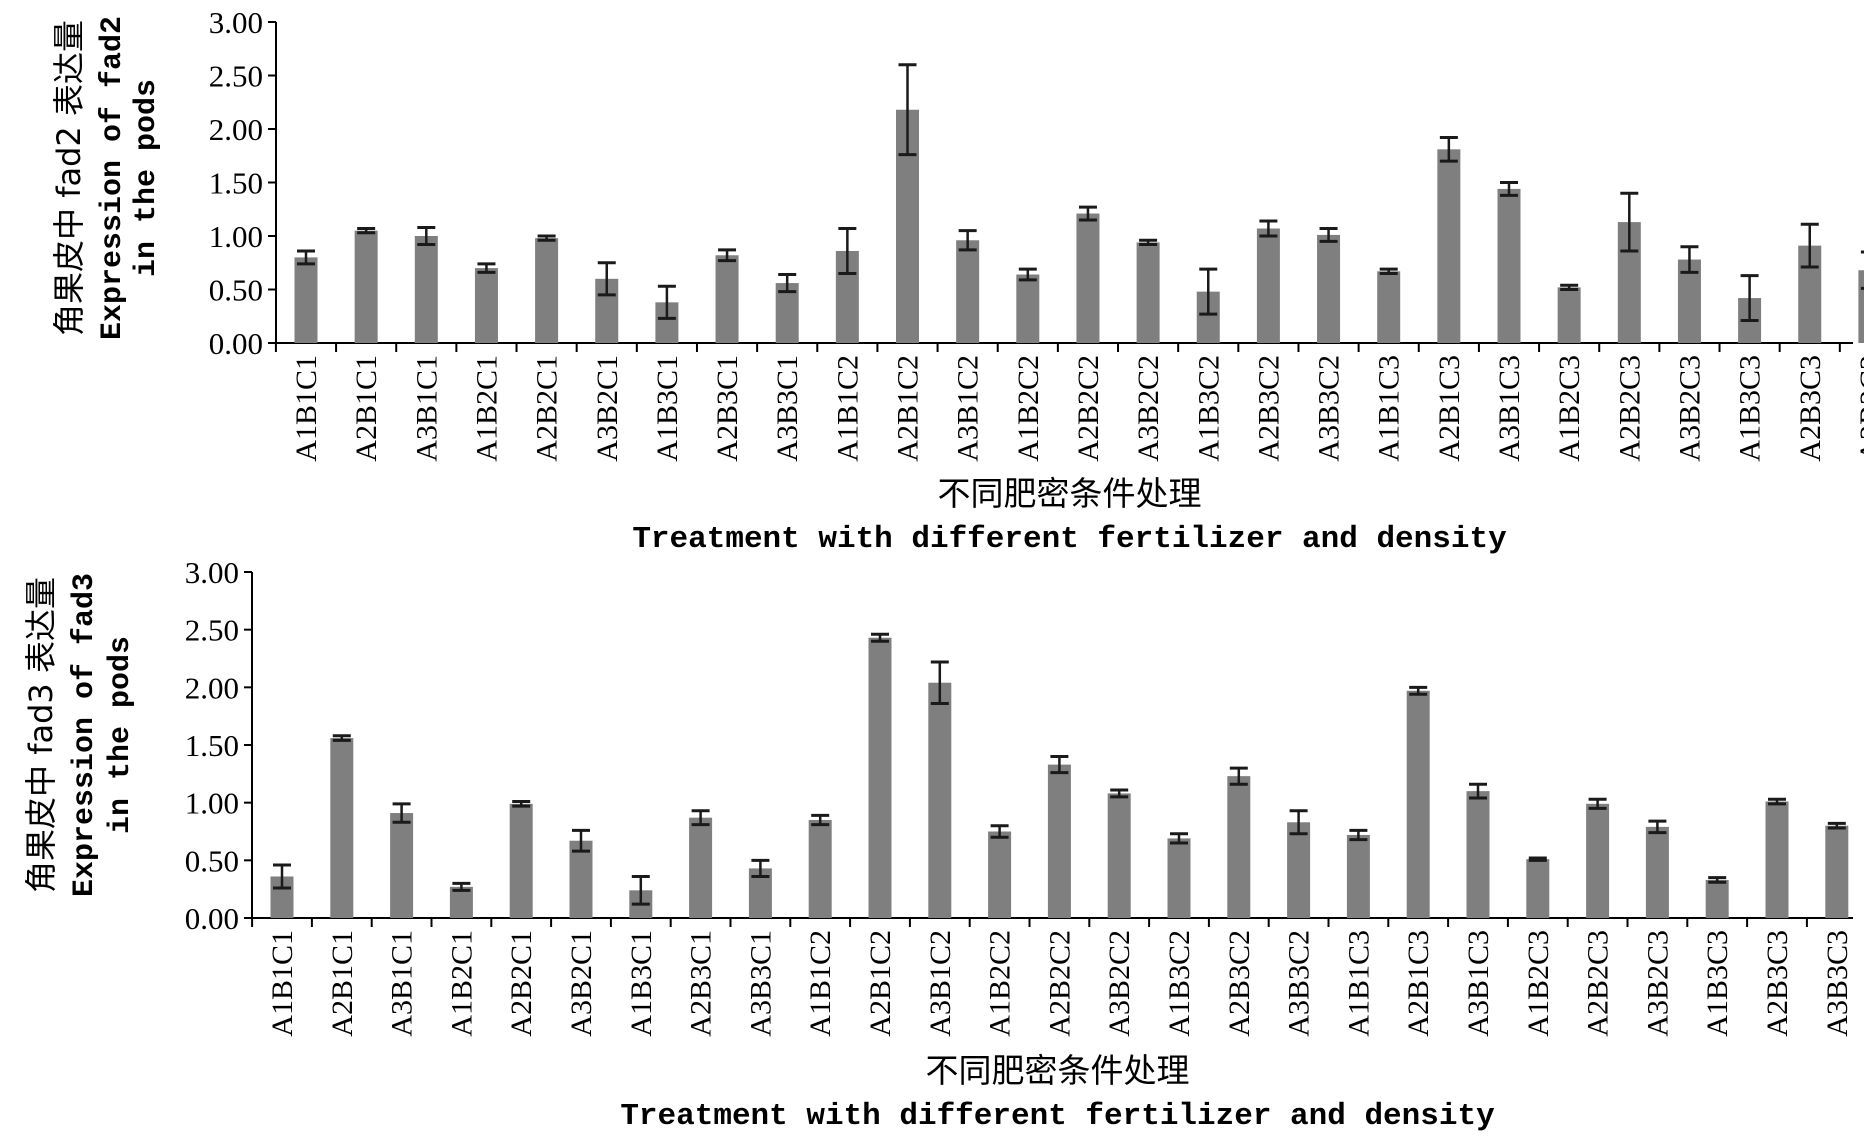 Image resolution: width=1864 pixels, height=1140 pixels. What do you see at coordinates (212, 860) in the screenshot?
I see `chart2-y-tick-label: 0.50` at bounding box center [212, 860].